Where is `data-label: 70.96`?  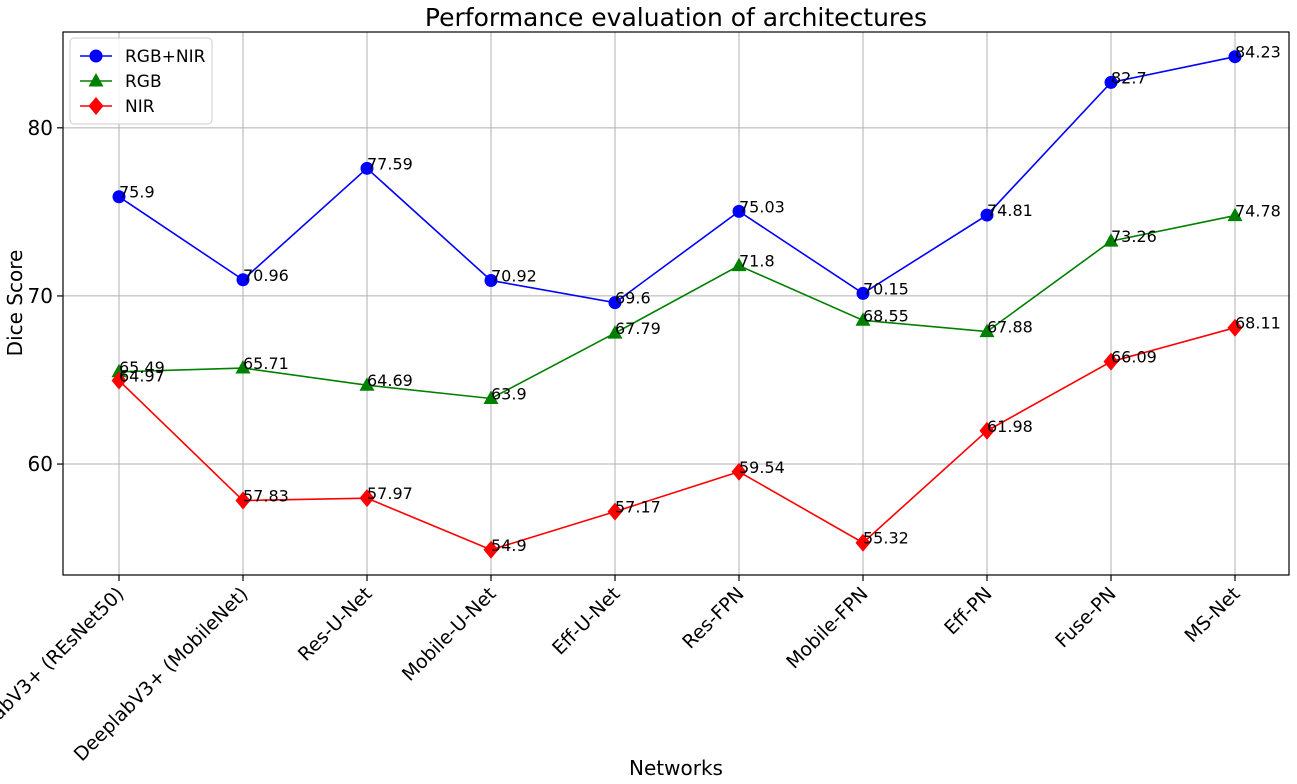 data-label: 70.96 is located at coordinates (266, 275).